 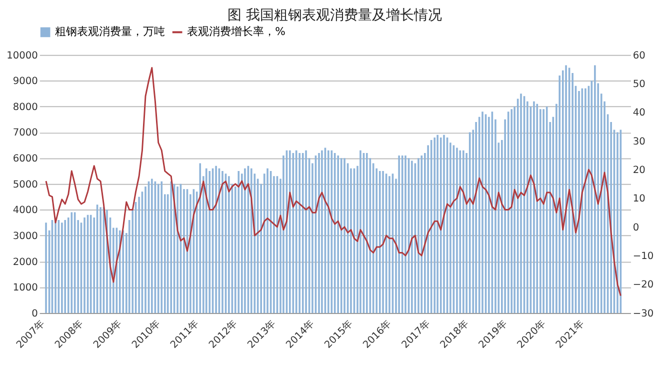 I want to click on y-tick-label: 9000, so click(x=25, y=82).